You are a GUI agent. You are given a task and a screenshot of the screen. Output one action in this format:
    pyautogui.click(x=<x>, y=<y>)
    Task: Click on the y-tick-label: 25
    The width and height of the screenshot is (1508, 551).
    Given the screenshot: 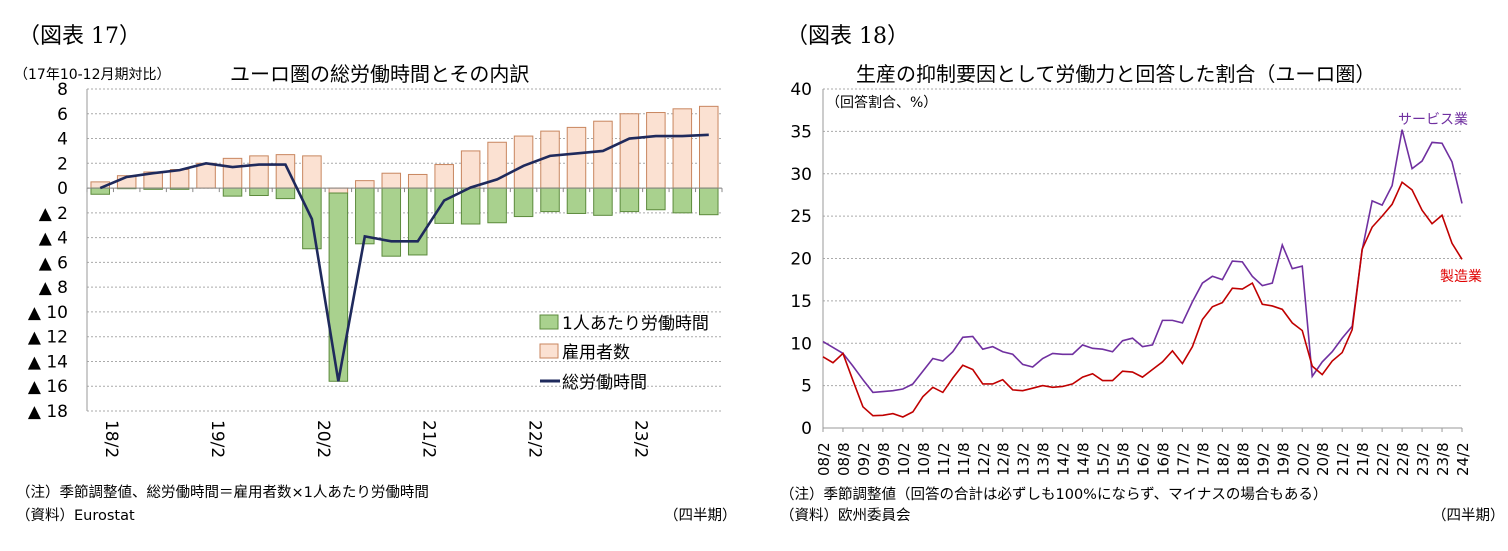 What is the action you would take?
    pyautogui.click(x=801, y=217)
    